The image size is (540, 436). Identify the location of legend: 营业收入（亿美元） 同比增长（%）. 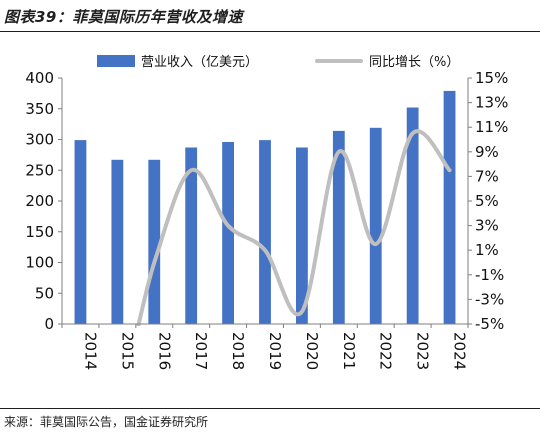
(278, 62).